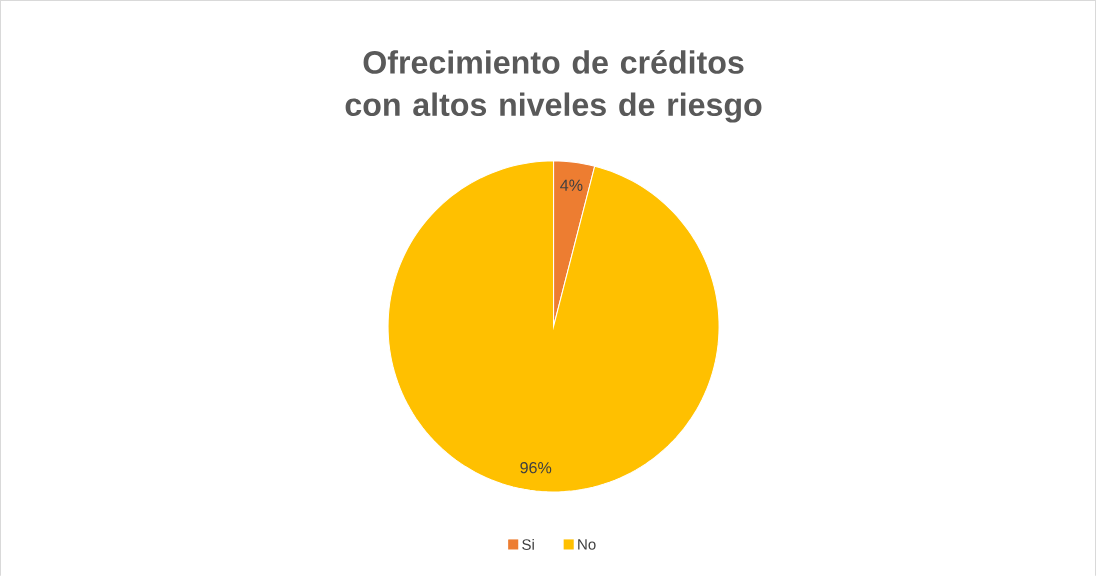  Describe the element at coordinates (587, 544) in the screenshot. I see `legend-label: No` at that location.